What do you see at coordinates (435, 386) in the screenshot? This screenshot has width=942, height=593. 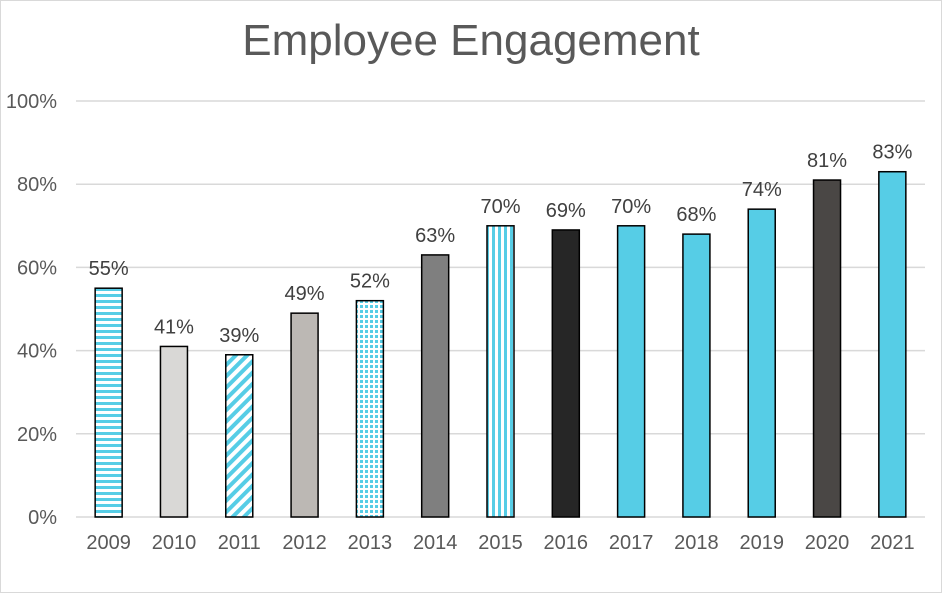 I see `bar-2014` at bounding box center [435, 386].